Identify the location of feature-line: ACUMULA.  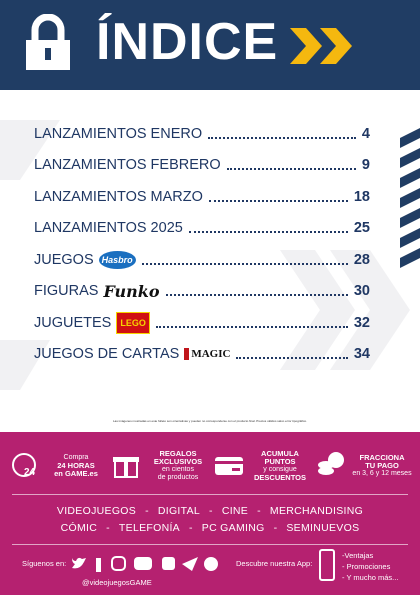
(280, 453).